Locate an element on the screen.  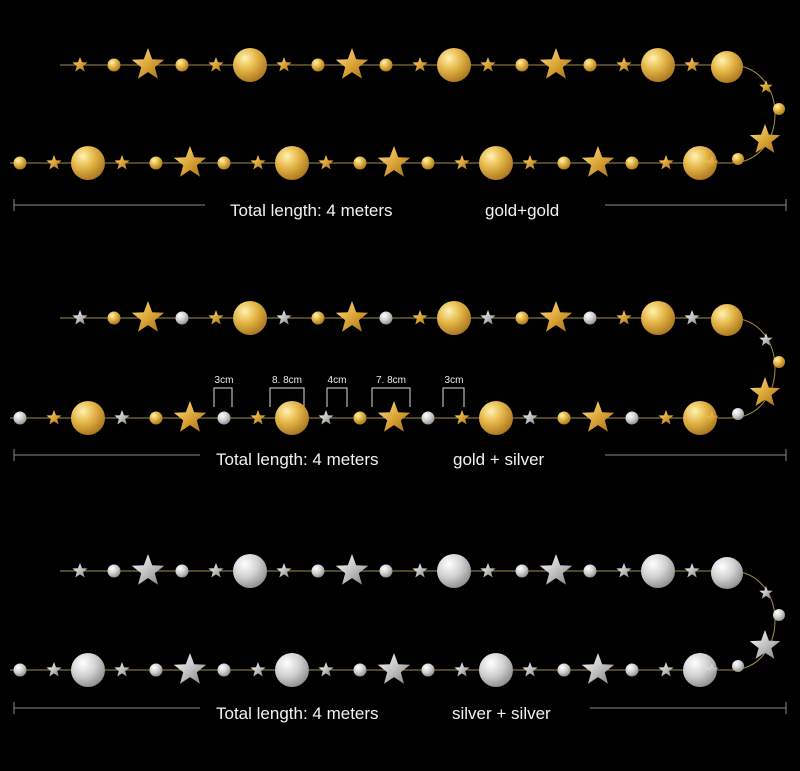
color-label: gold + silver is located at coordinates (499, 459).